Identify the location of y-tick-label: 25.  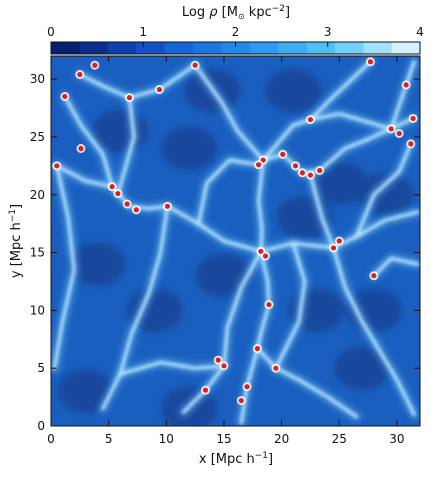
(37, 137).